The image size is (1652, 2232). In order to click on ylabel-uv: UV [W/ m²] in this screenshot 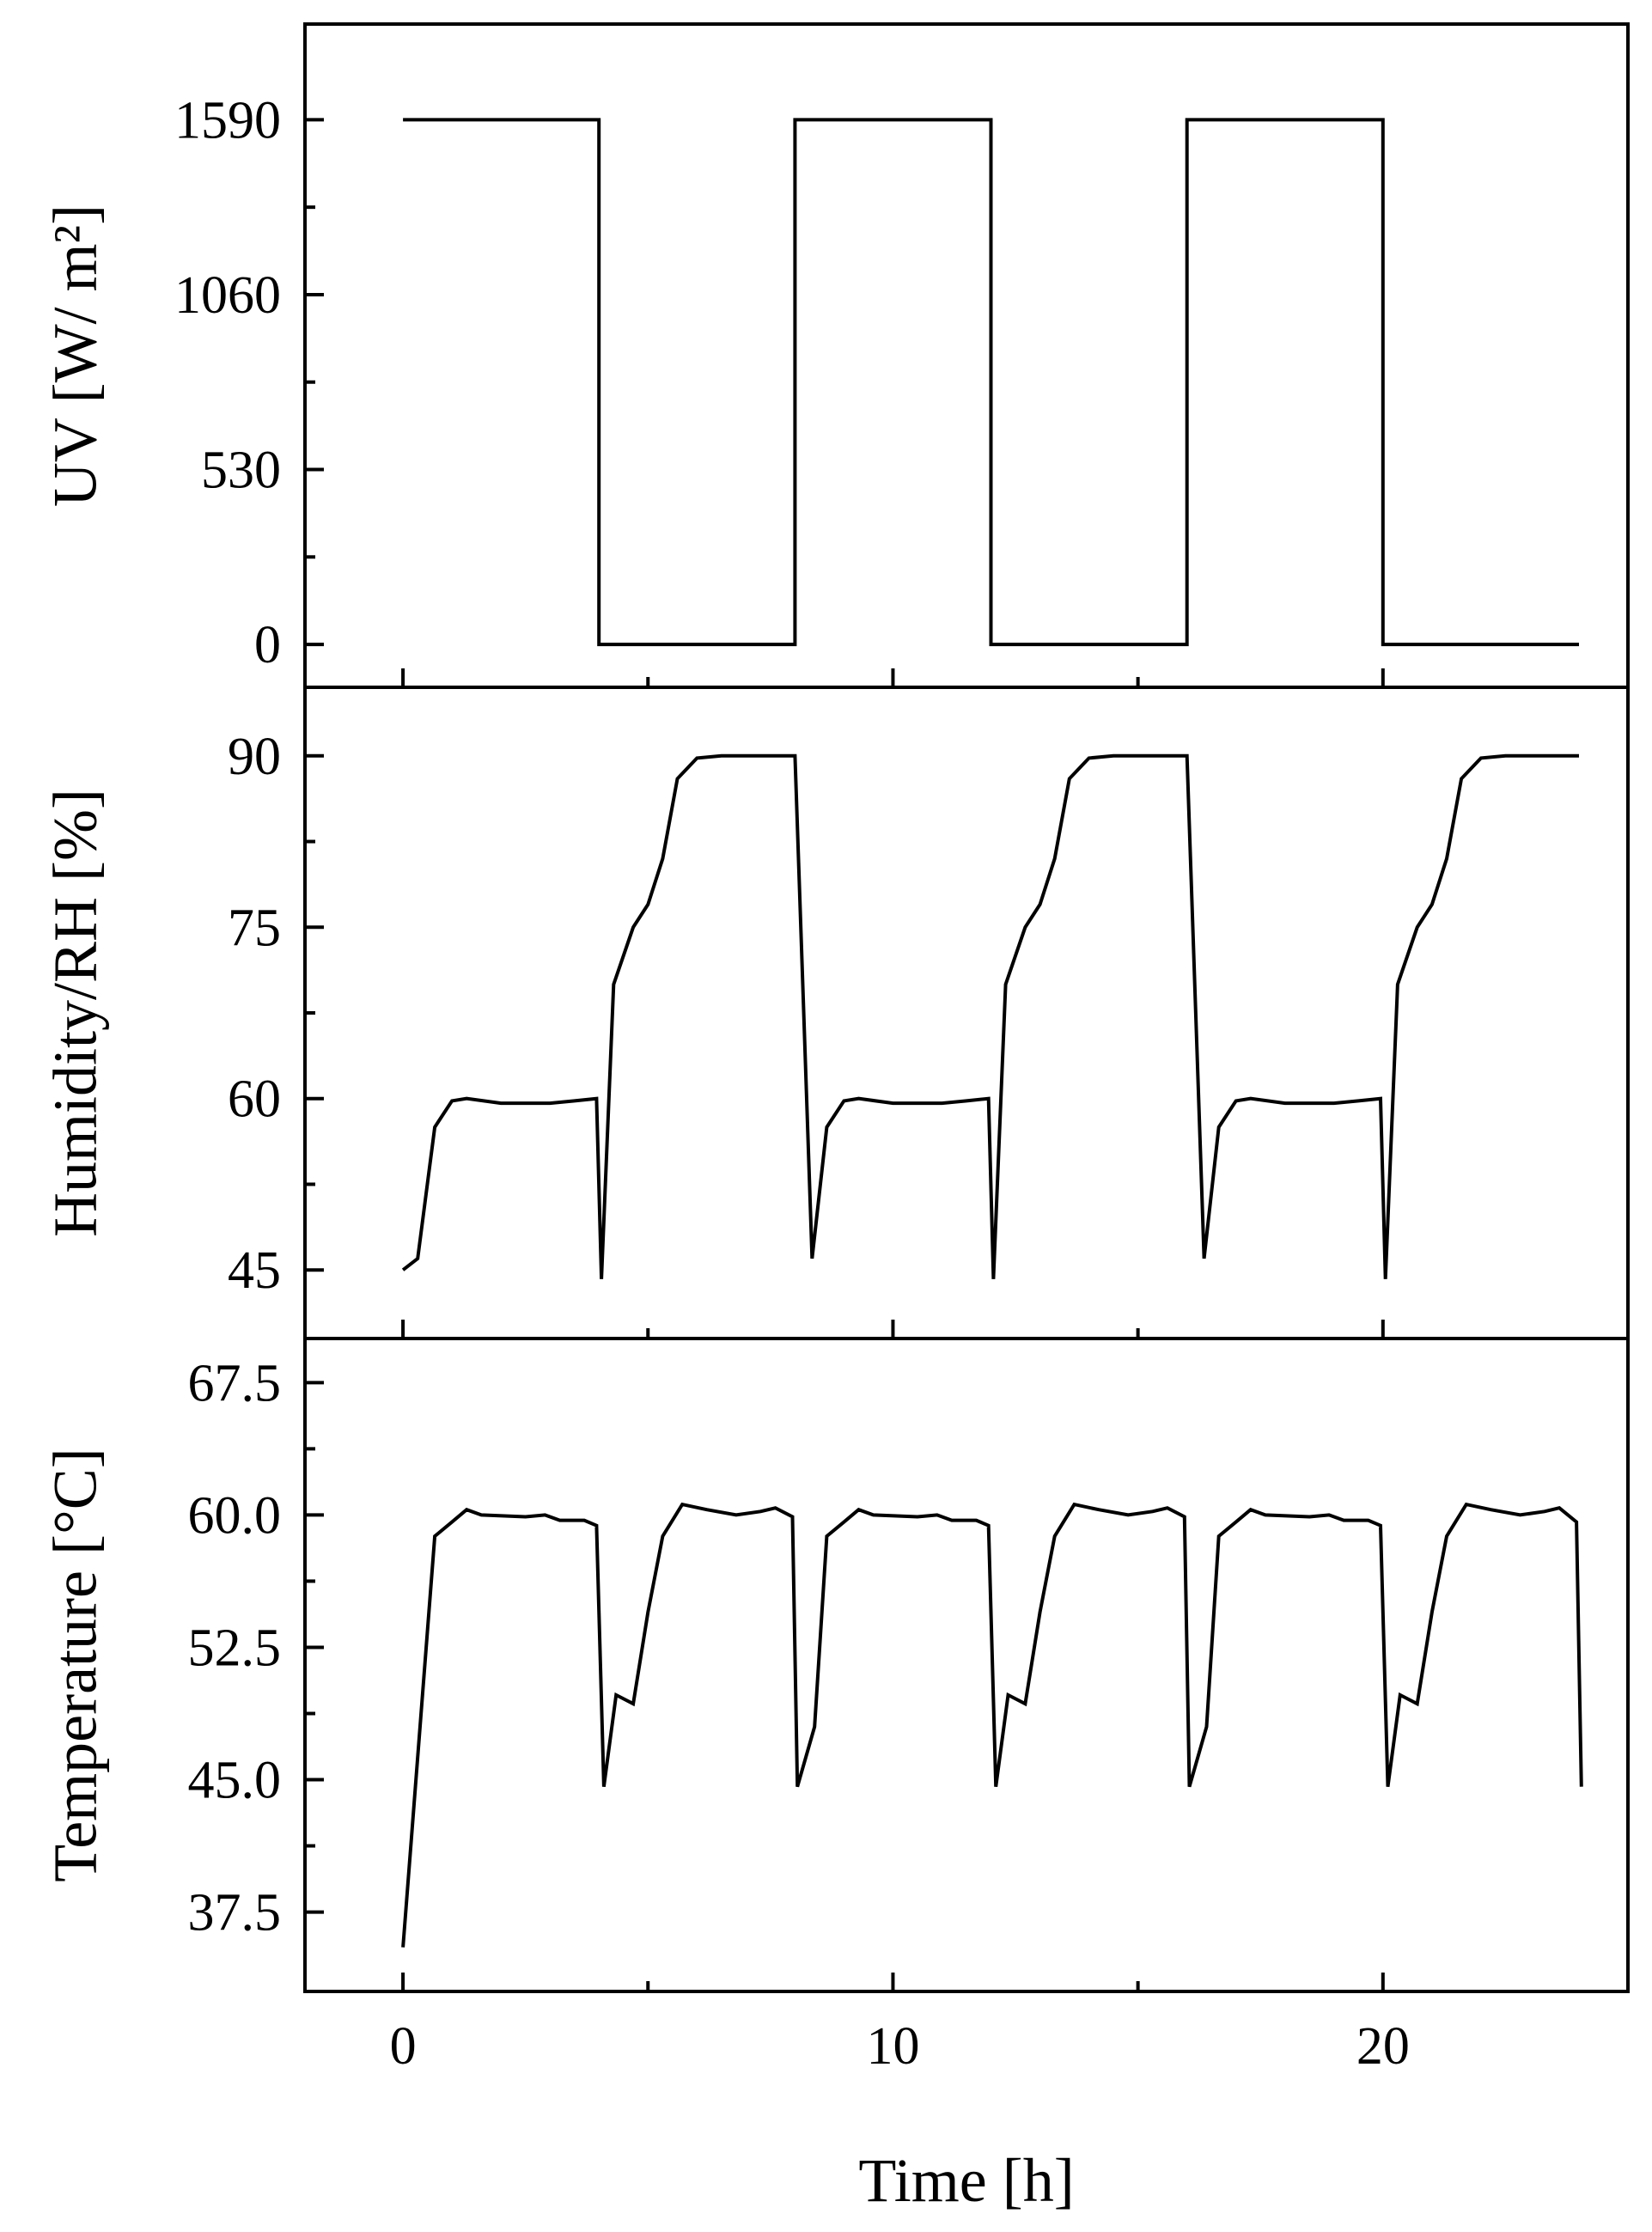, I will do `click(75, 355)`.